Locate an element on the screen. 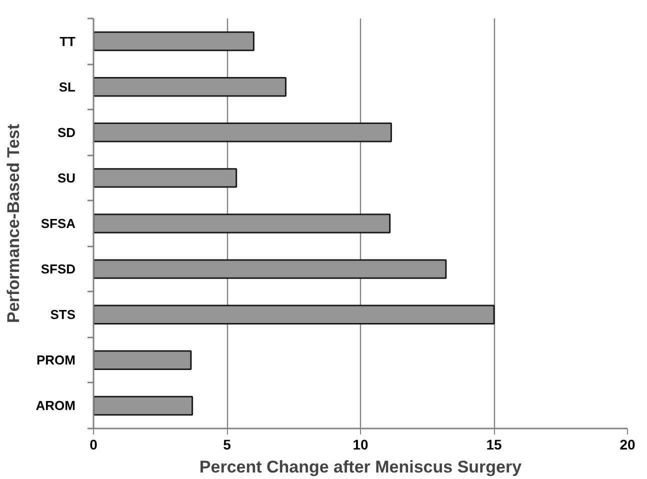 This screenshot has width=647, height=479. y-tick-label: SU is located at coordinates (66, 178).